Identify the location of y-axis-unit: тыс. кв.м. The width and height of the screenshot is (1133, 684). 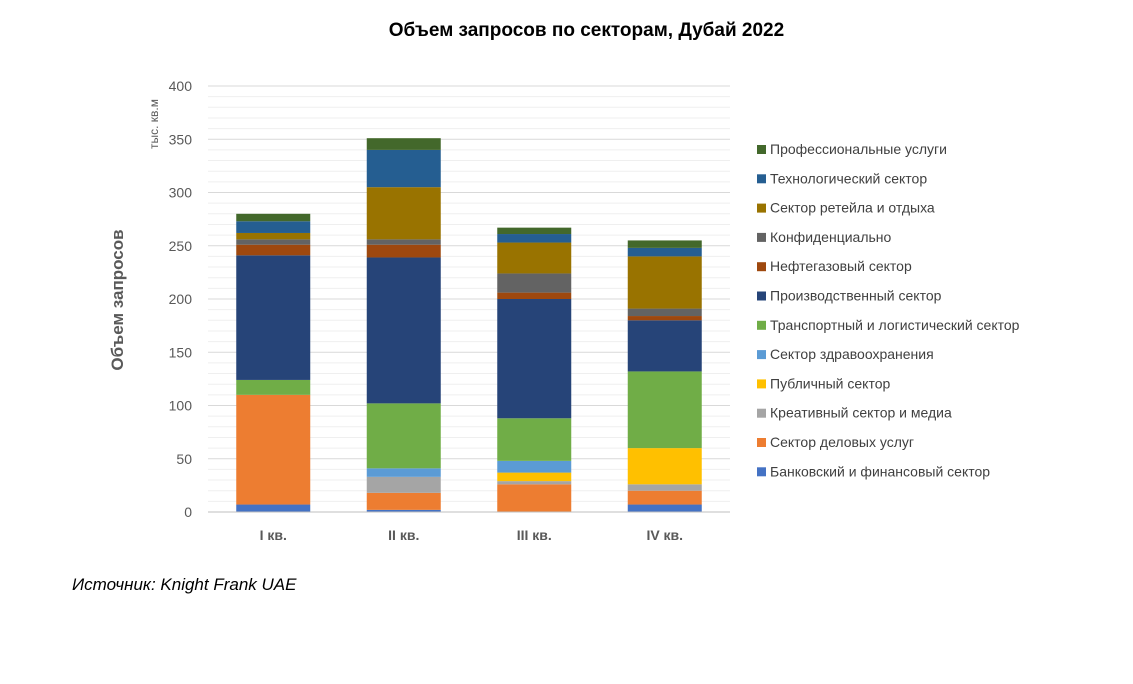
(154, 124).